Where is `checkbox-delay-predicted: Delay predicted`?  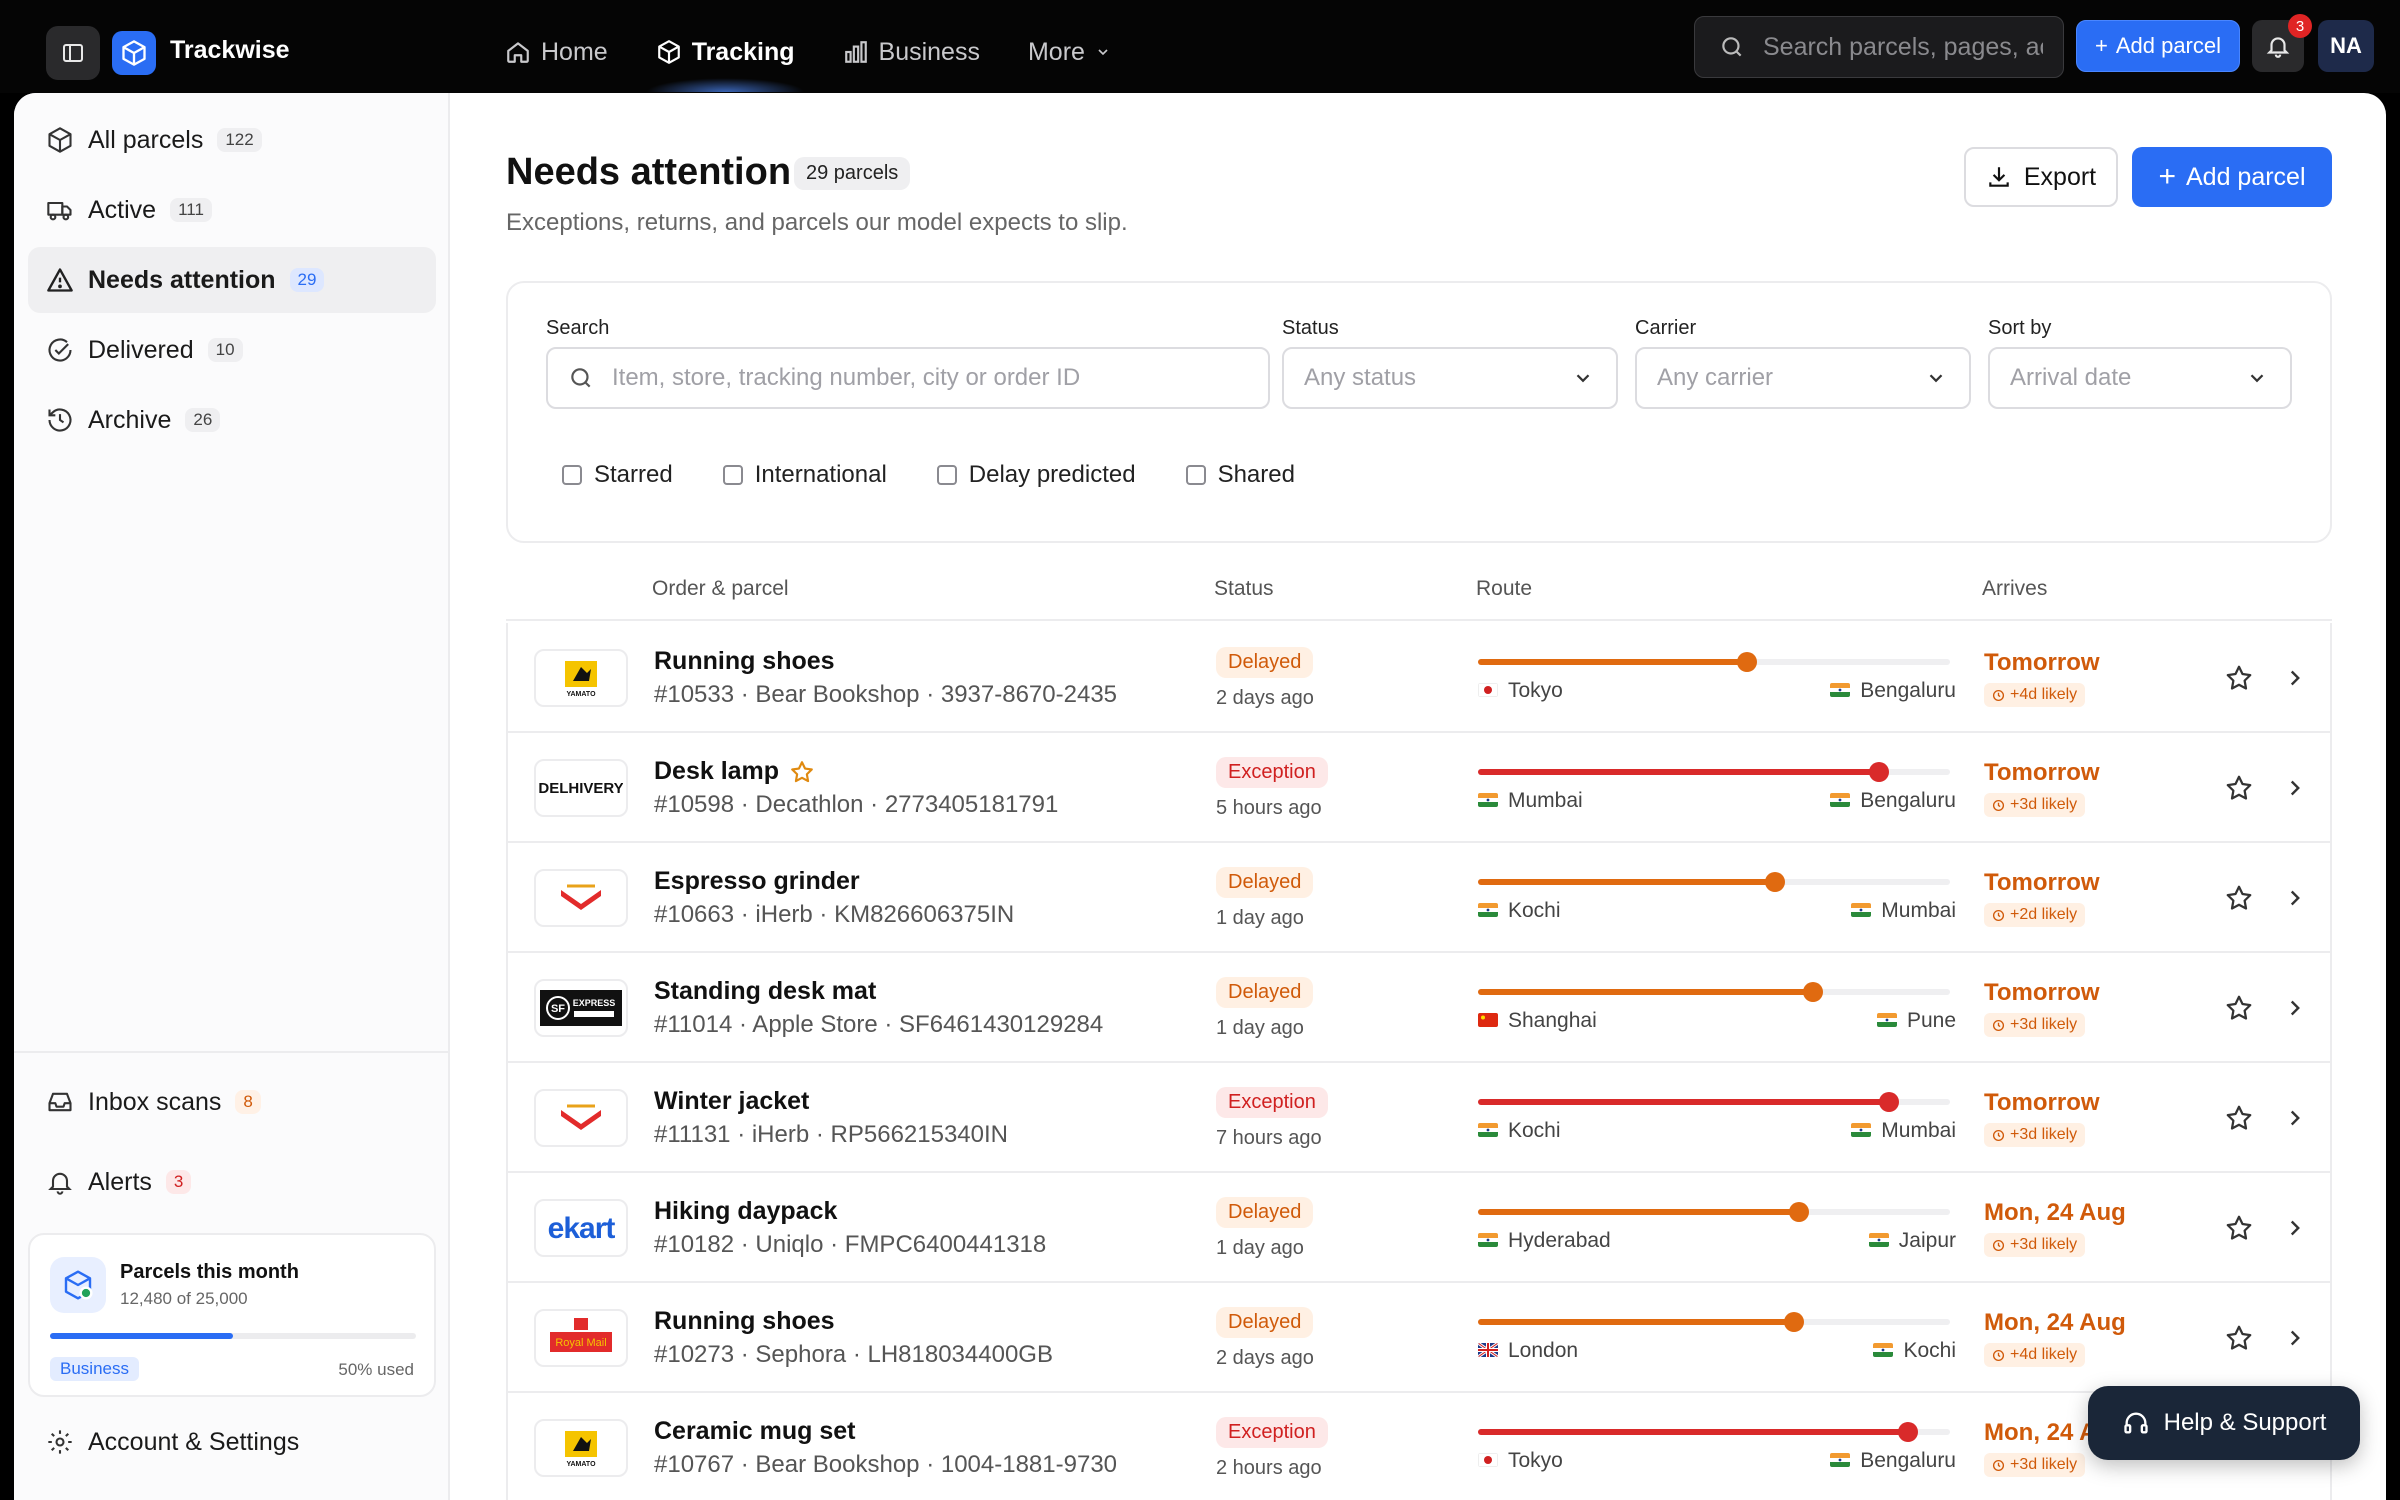
checkbox-delay-predicted: Delay predicted is located at coordinates (1036, 475).